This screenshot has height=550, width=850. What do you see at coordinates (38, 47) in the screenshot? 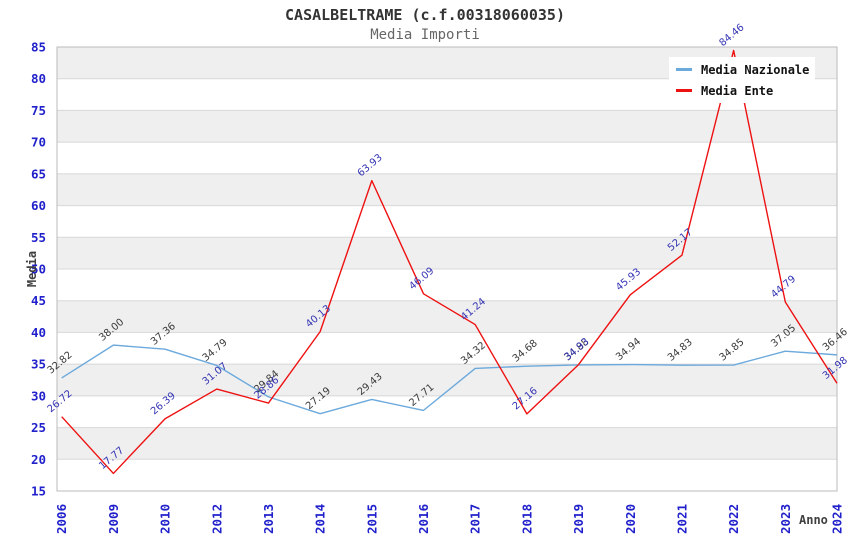
I see `y-tick-label: 85` at bounding box center [38, 47].